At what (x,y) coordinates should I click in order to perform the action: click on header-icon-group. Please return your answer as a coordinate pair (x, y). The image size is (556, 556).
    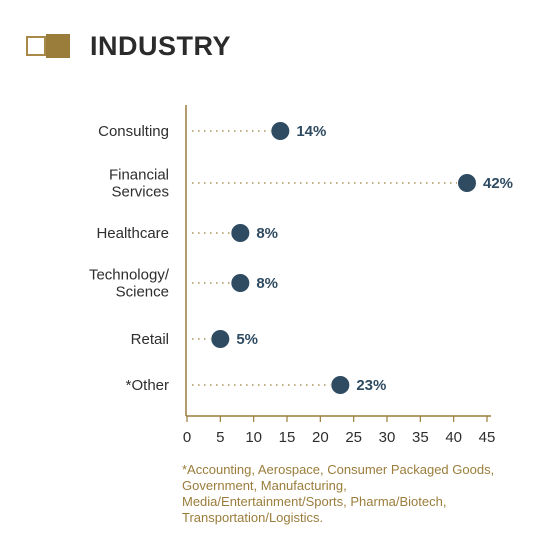
    Looking at the image, I should click on (48, 46).